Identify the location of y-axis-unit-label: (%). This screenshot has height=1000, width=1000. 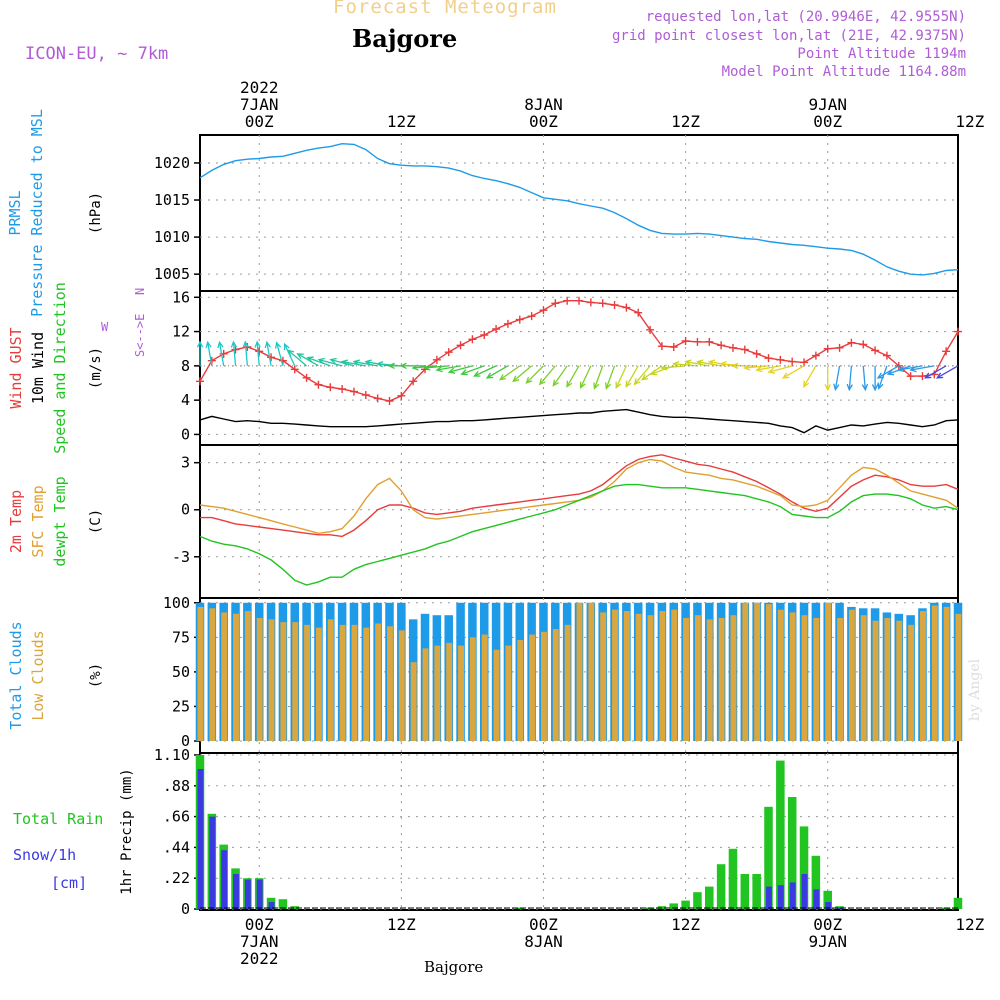
(96, 675).